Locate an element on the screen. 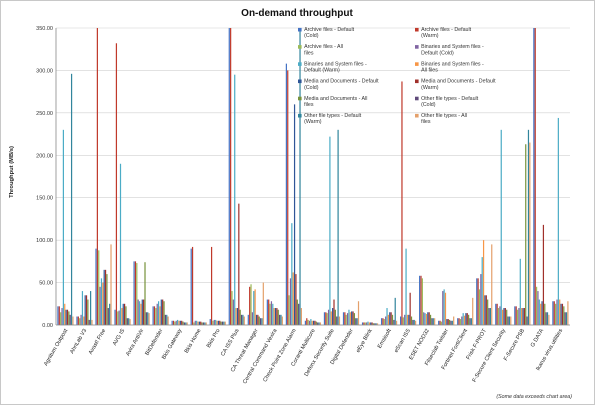  legend-label: Binaries and System files -All files is located at coordinates (452, 67).